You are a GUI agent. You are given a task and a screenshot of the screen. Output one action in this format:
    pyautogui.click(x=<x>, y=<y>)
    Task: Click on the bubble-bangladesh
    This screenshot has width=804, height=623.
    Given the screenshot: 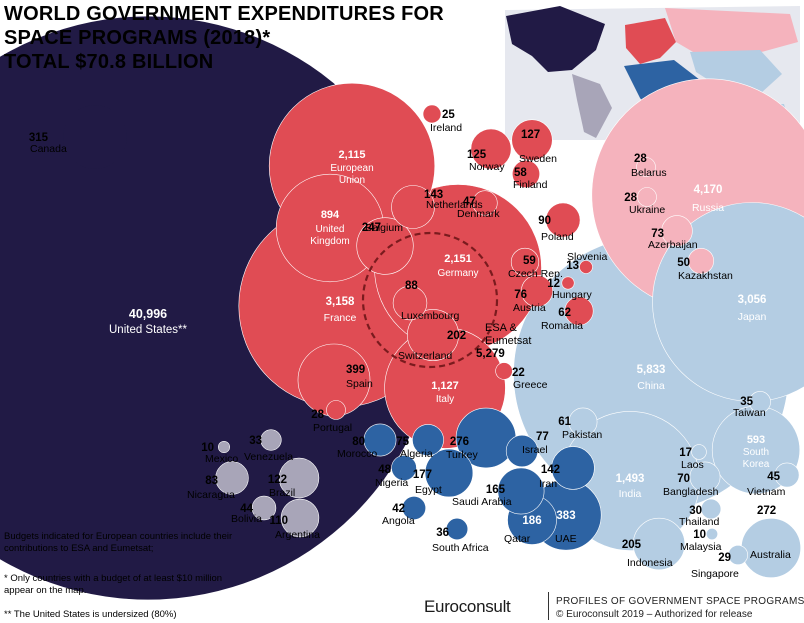 What is the action you would take?
    pyautogui.click(x=705, y=477)
    